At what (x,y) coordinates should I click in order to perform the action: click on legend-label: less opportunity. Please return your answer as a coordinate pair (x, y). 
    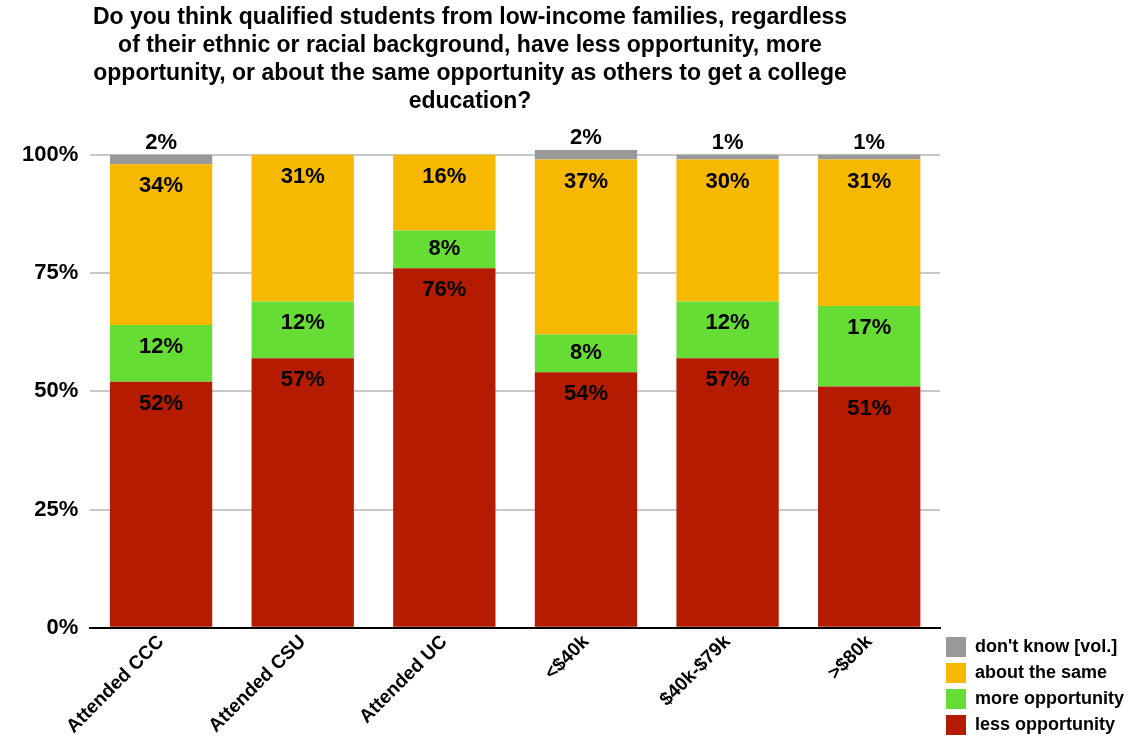
    Looking at the image, I should click on (1045, 723).